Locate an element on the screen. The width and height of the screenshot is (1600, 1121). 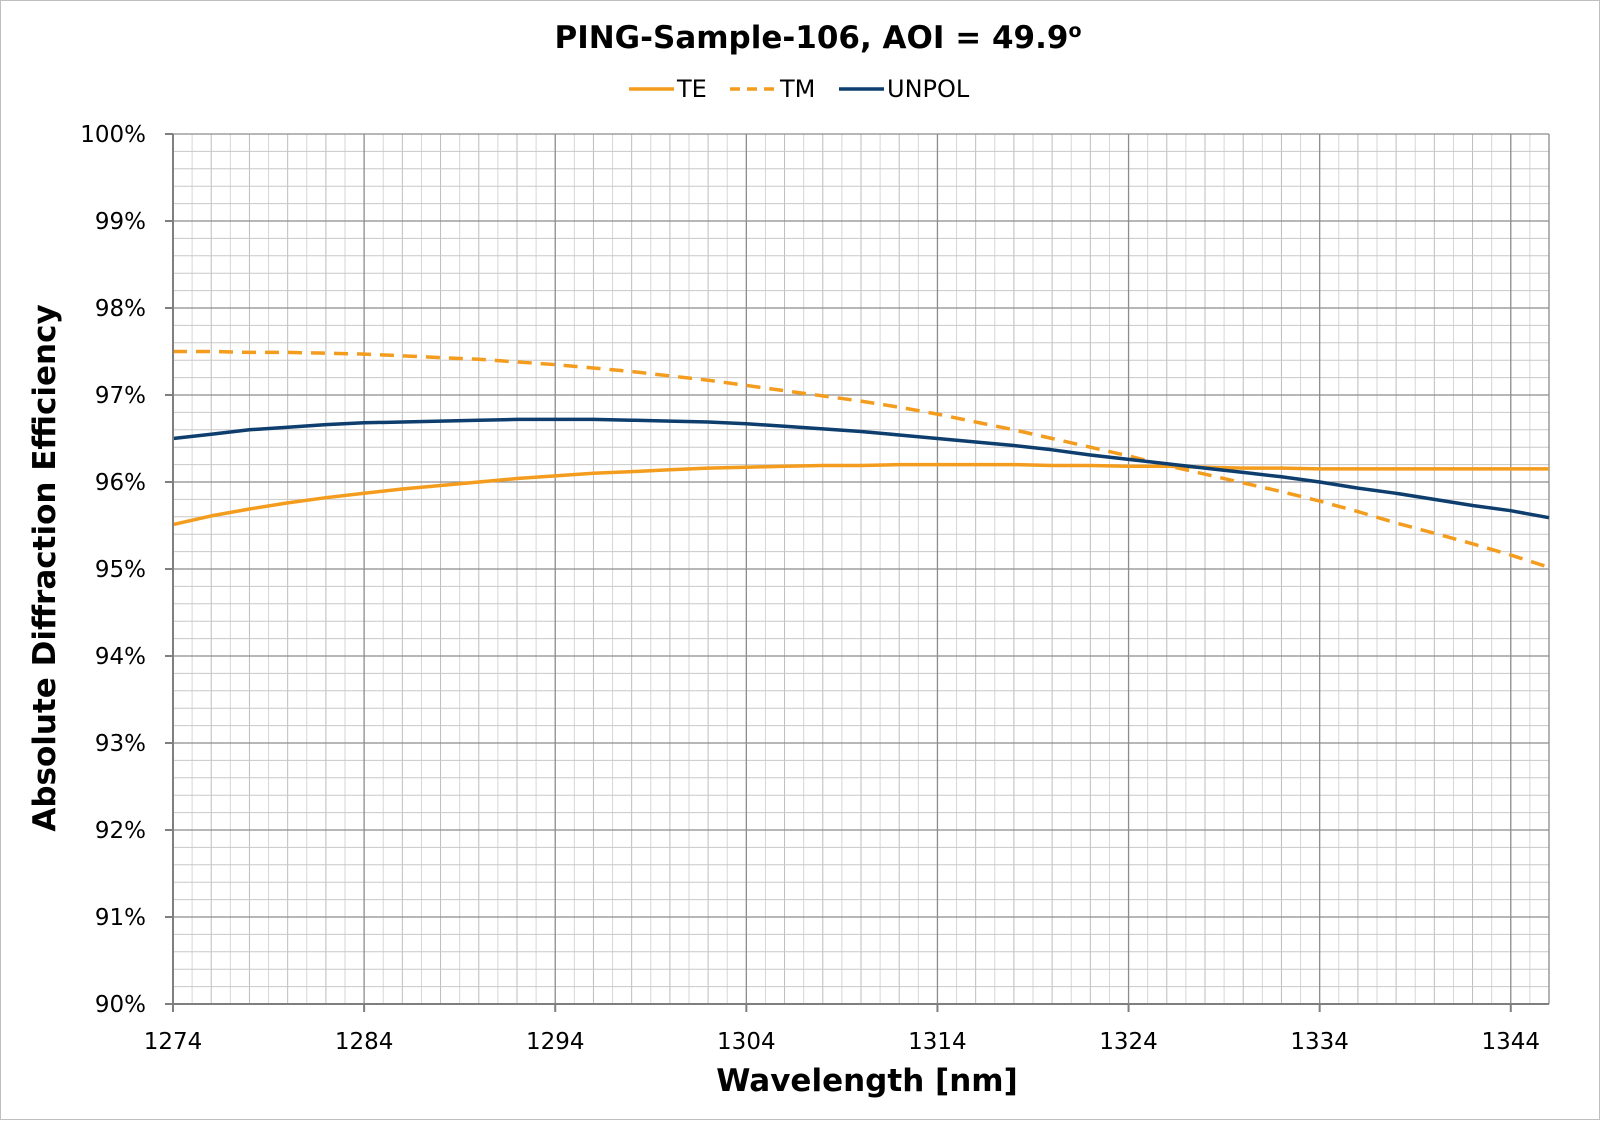
x-axis-title: Wavelength [nm] is located at coordinates (867, 1081).